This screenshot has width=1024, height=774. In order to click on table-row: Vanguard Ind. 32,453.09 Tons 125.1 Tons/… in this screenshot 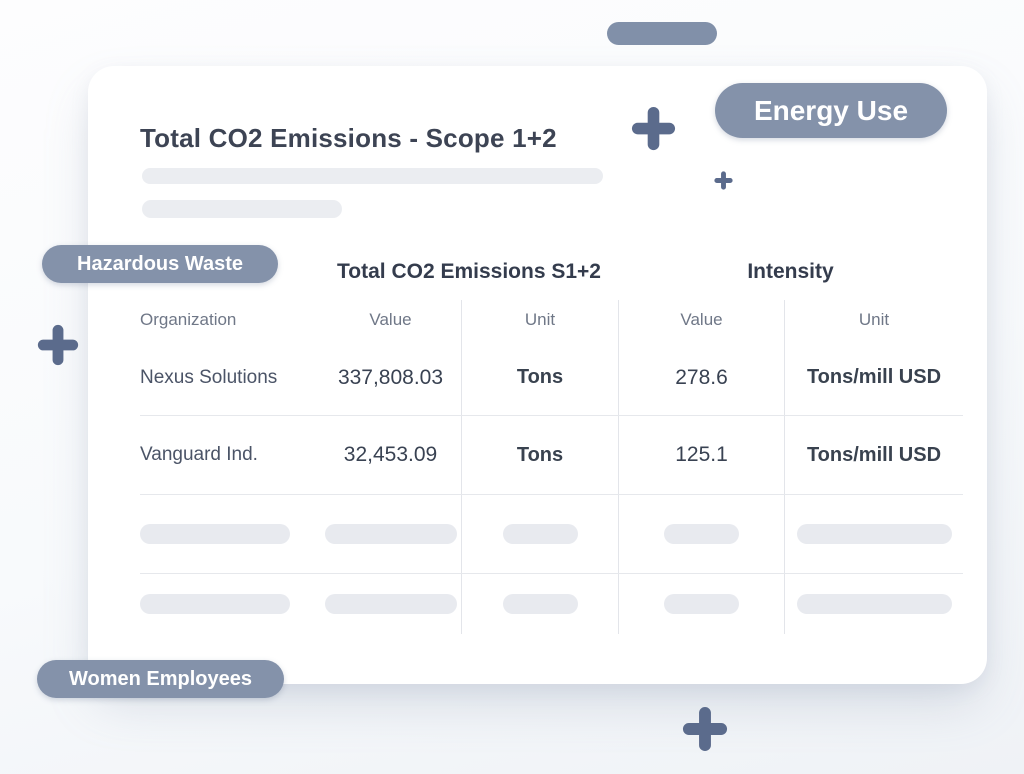, I will do `click(551, 455)`.